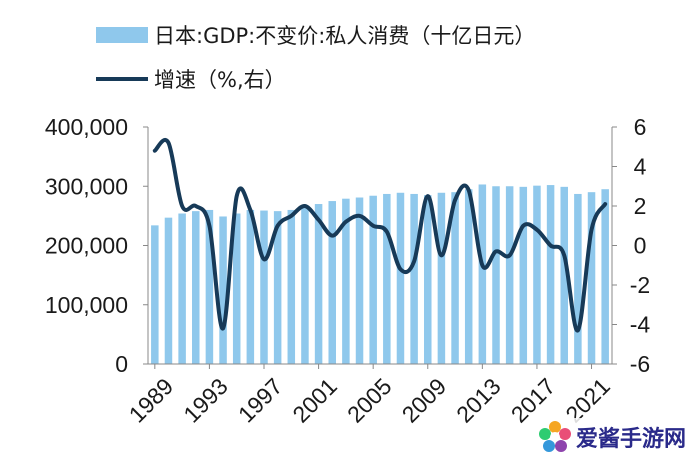 The width and height of the screenshot is (698, 458). Describe the element at coordinates (291, 286) in the screenshot. I see `bar-1999` at that location.